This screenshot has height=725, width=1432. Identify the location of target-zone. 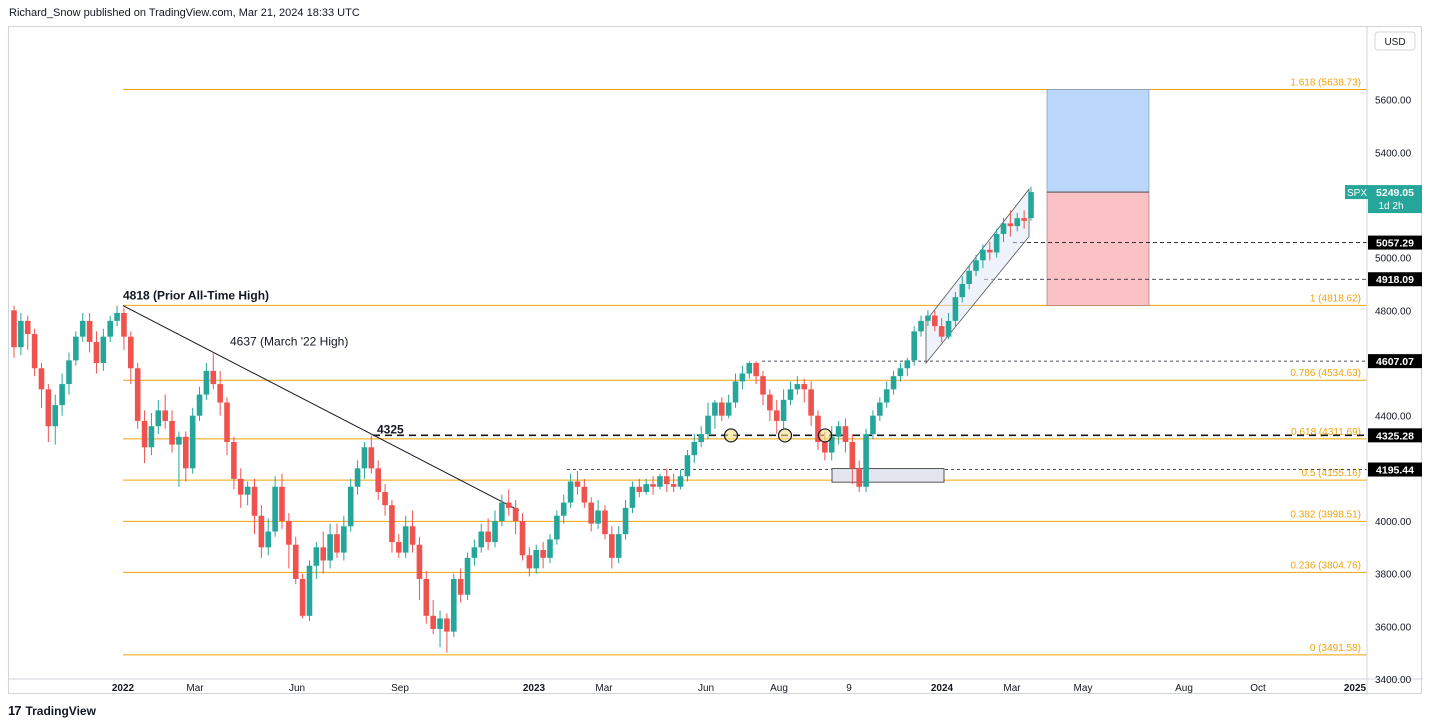
(1098, 141).